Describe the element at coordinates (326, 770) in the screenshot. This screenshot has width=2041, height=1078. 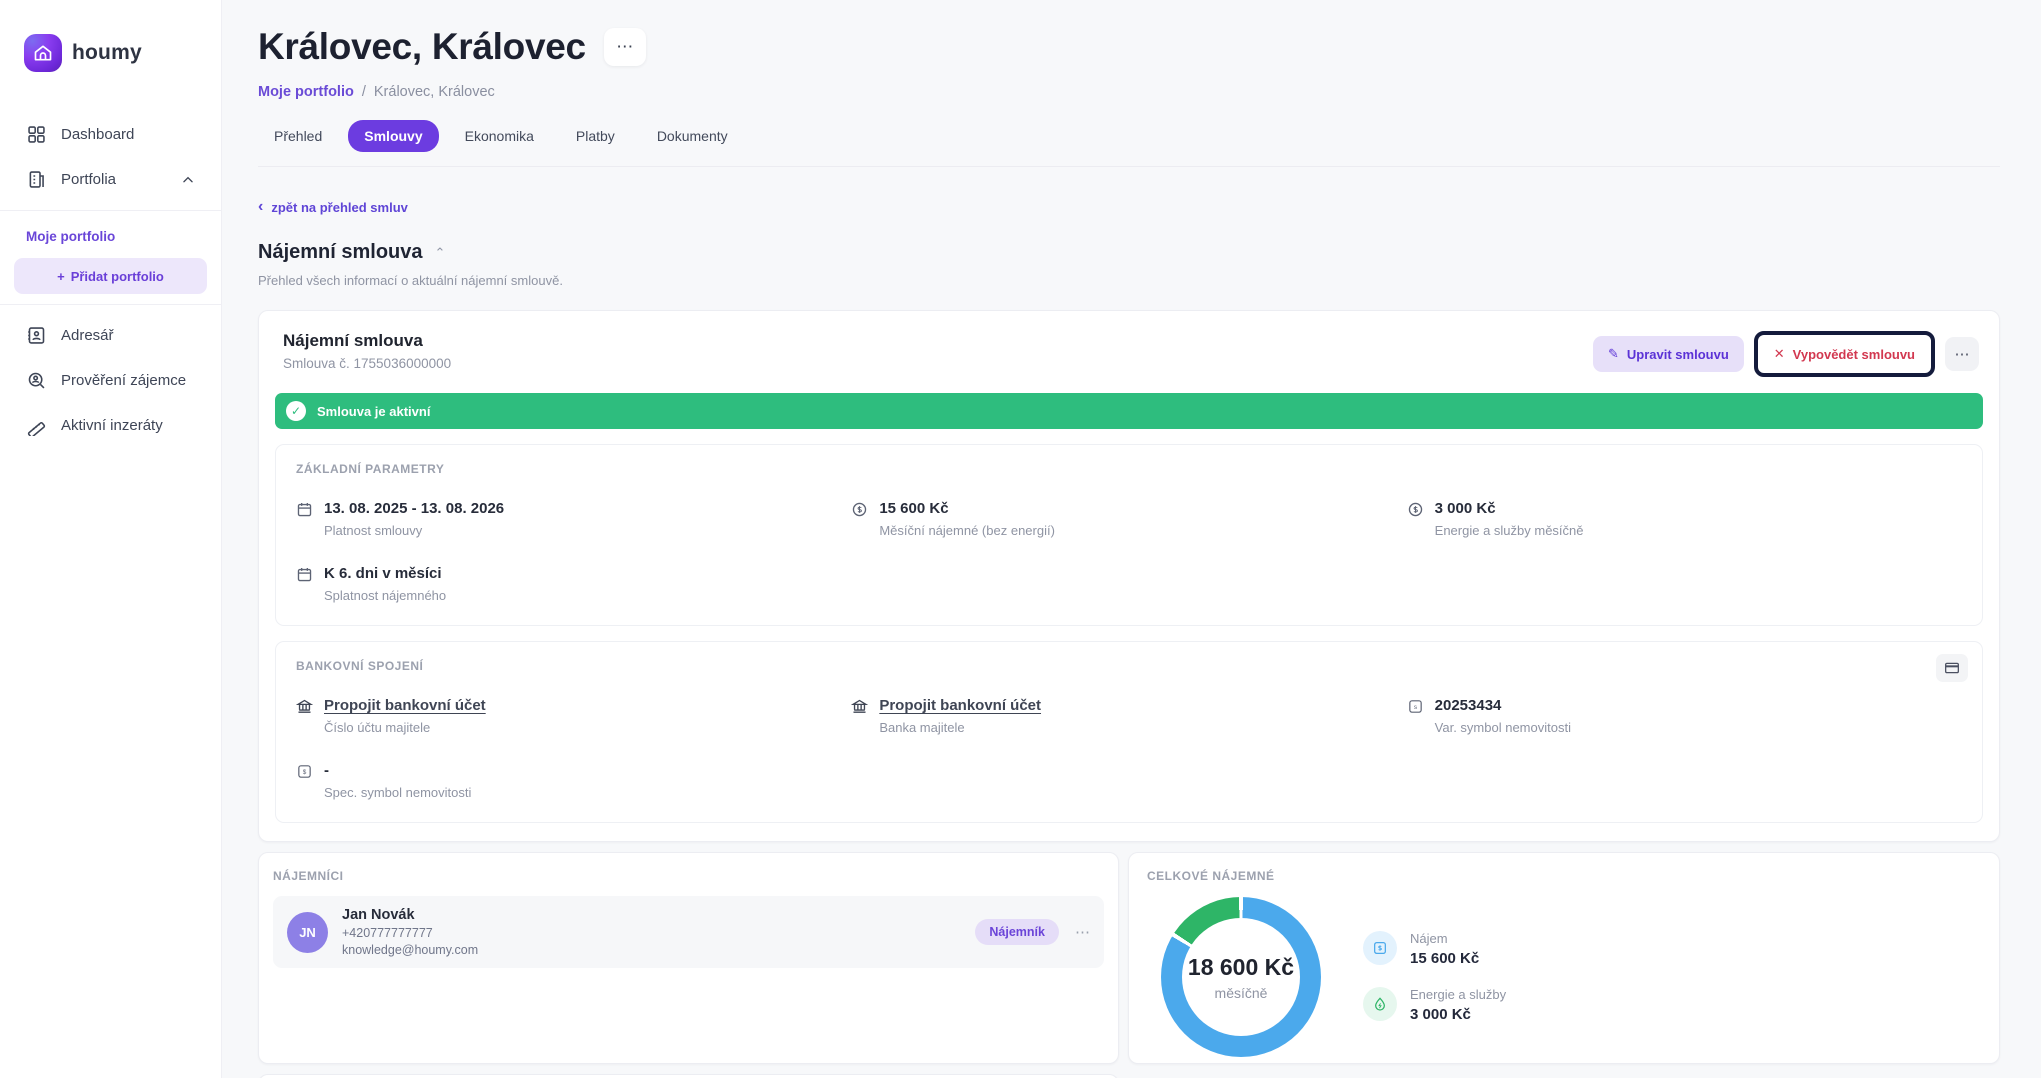
I see `param-value: -` at that location.